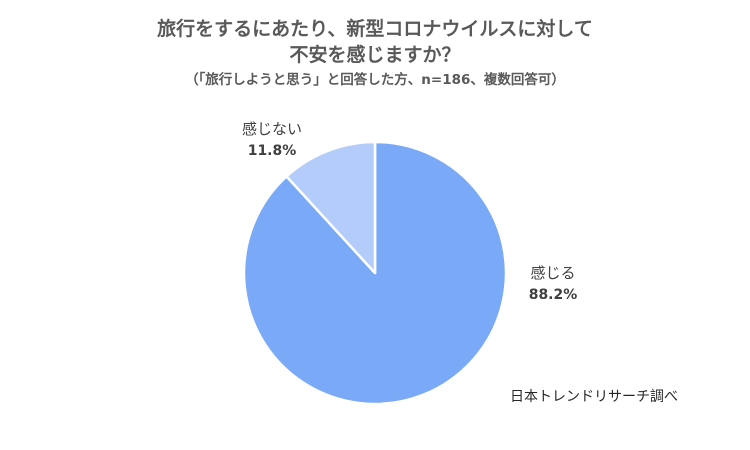 This screenshot has height=450, width=750. What do you see at coordinates (594, 397) in the screenshot?
I see `source-note: 日本トレンドリサーチ調べ` at bounding box center [594, 397].